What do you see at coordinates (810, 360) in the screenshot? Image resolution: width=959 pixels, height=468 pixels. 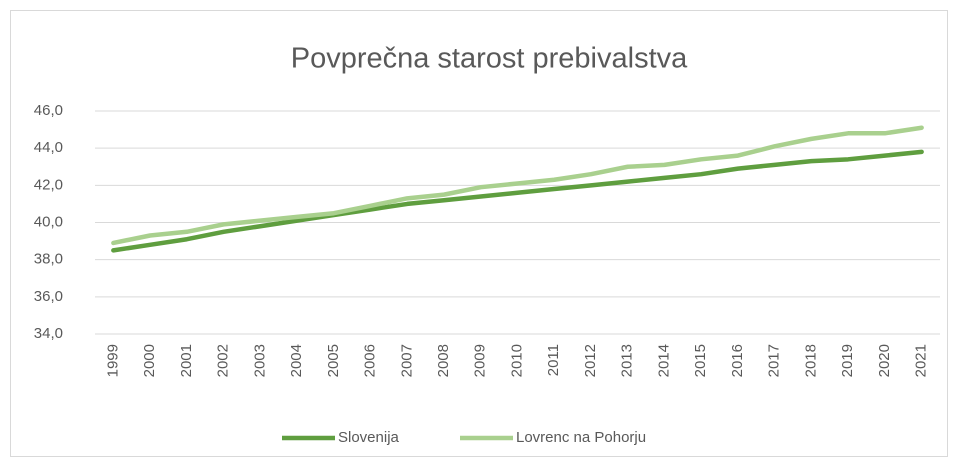 I see `x-tick-label: 2018` at bounding box center [810, 360].